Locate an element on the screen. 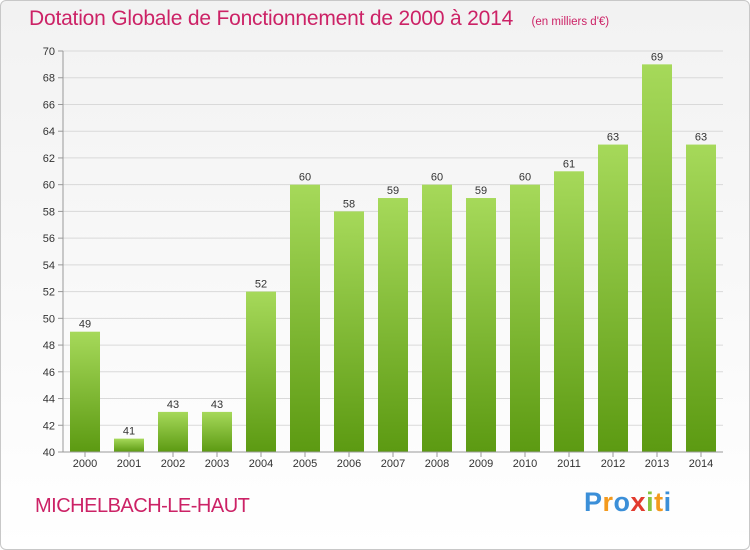  bar-2013 is located at coordinates (657, 258).